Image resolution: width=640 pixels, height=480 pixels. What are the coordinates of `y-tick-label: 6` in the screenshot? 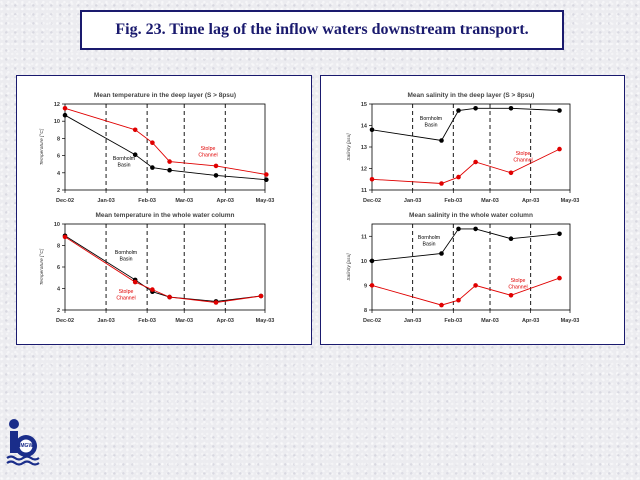 It's located at (58, 268).